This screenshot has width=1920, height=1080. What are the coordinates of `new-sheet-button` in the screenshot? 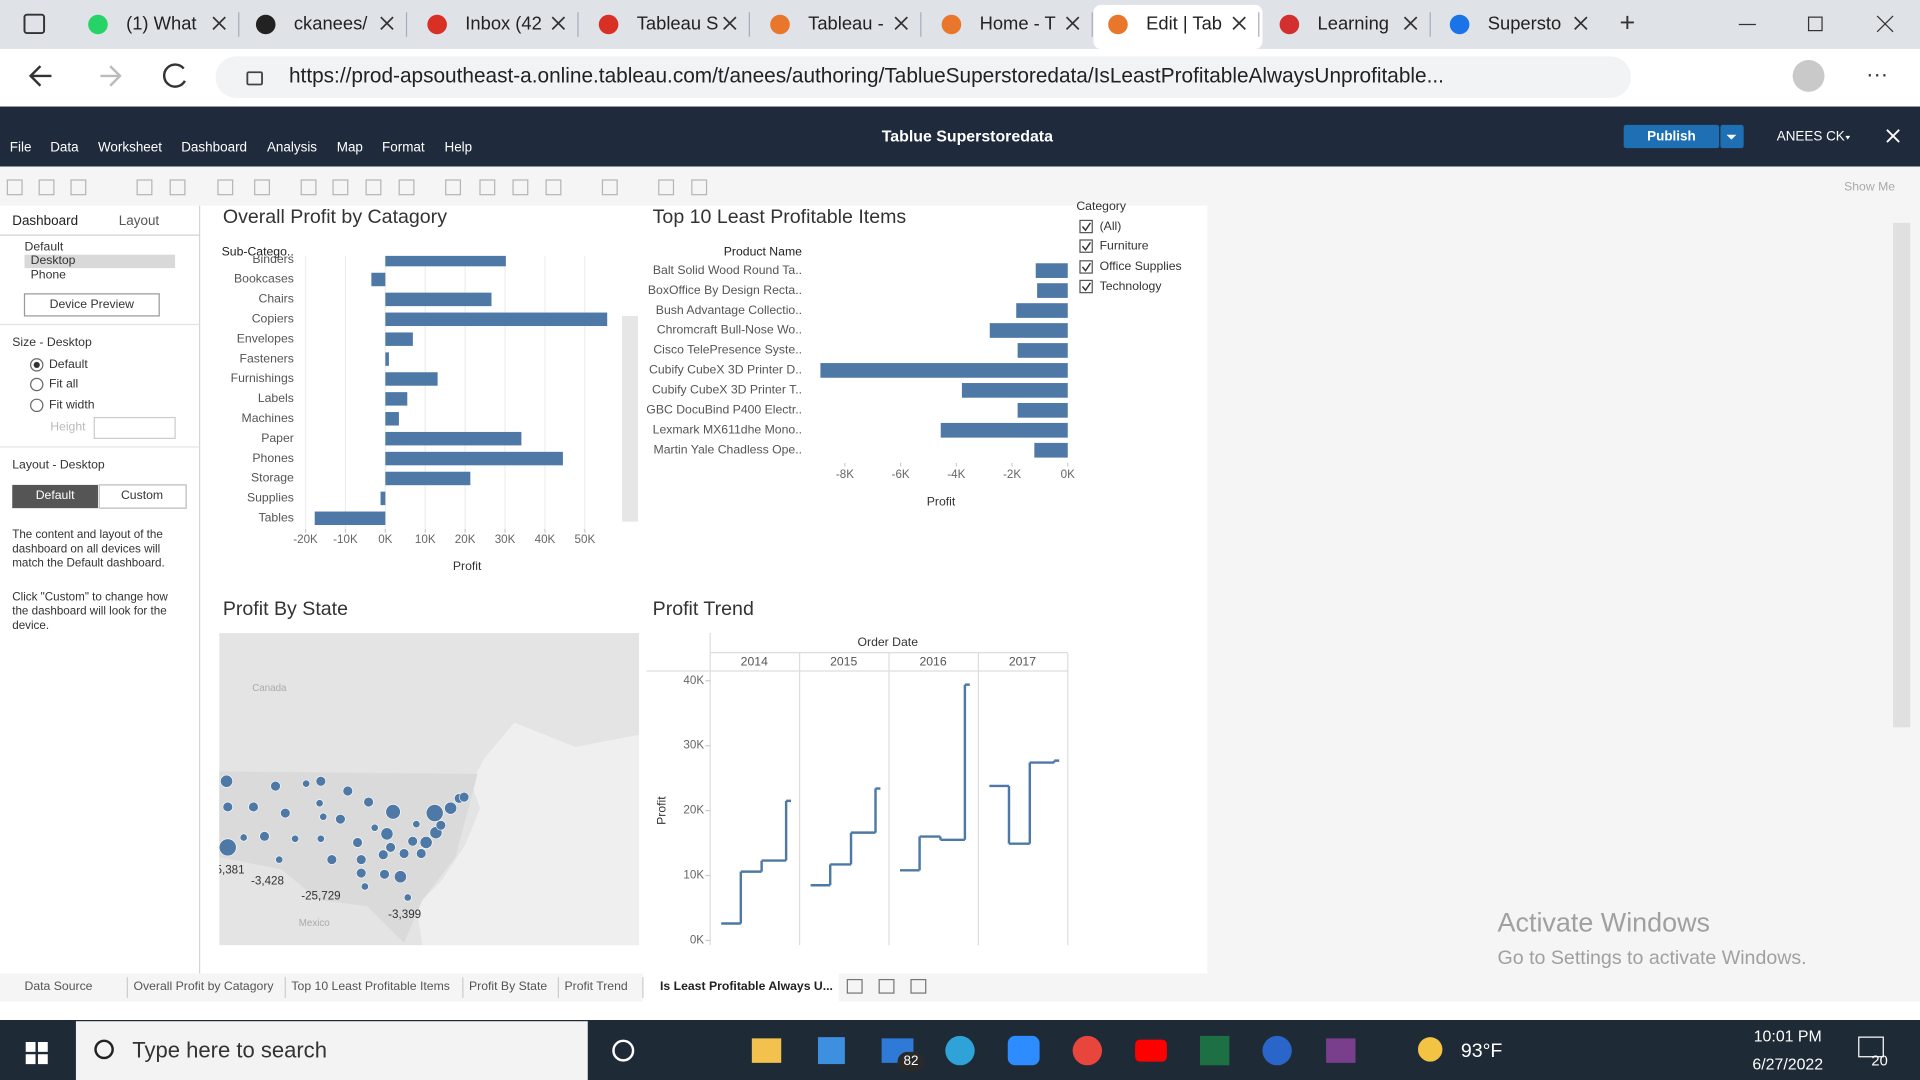 It's located at (918, 986).